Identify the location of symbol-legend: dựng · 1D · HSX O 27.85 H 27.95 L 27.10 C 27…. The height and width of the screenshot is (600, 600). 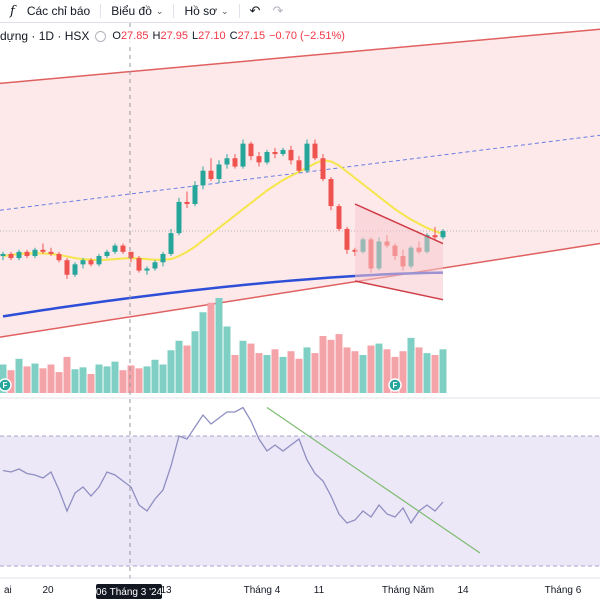
(174, 36).